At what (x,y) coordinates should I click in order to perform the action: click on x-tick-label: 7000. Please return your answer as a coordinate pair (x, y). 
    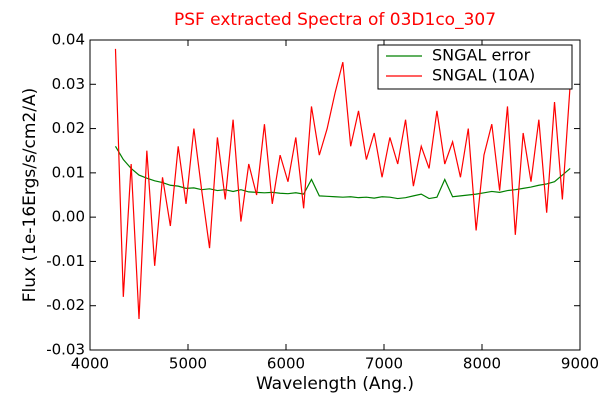
    Looking at the image, I should click on (384, 364).